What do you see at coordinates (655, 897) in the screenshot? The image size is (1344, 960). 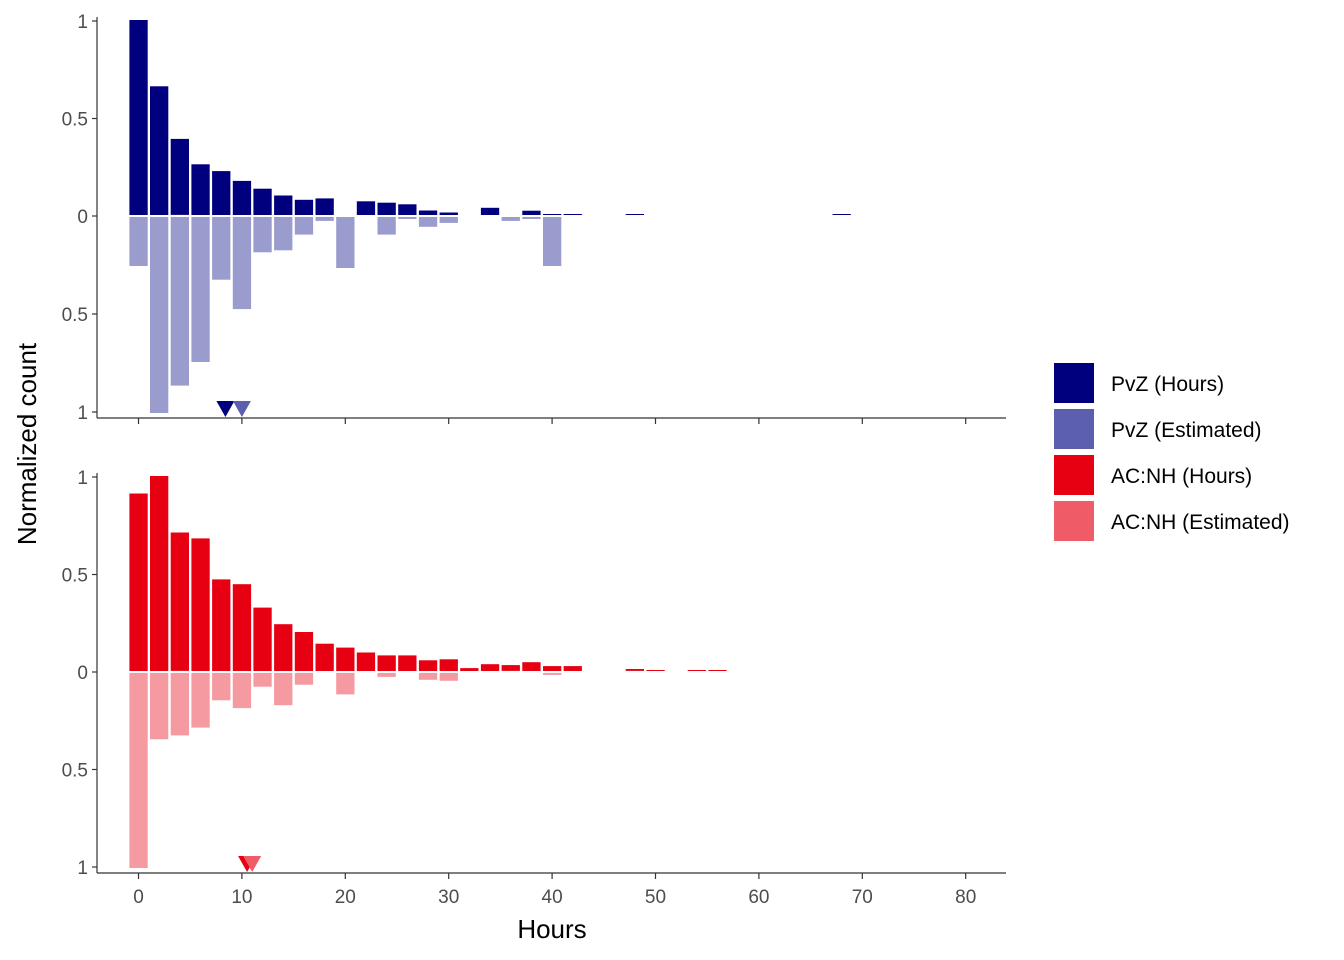 I see `x-tick-label: 50` at bounding box center [655, 897].